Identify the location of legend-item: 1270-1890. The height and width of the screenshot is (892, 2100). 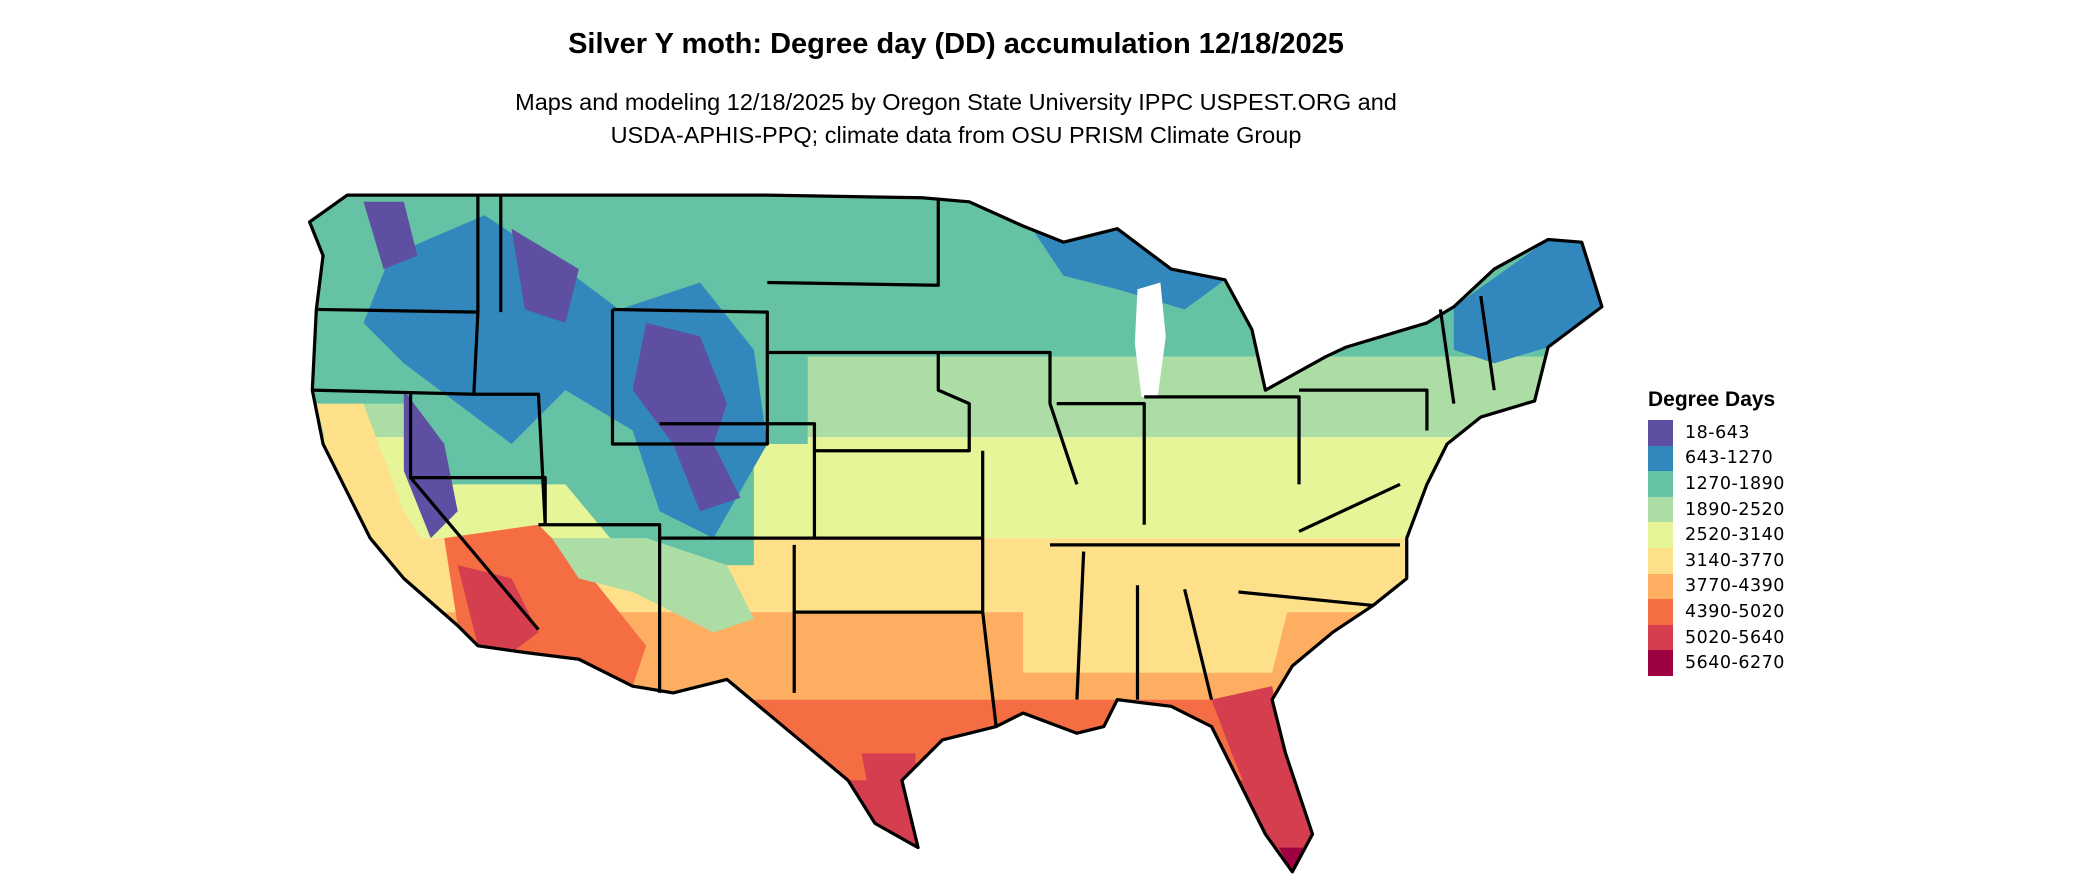
(1716, 484).